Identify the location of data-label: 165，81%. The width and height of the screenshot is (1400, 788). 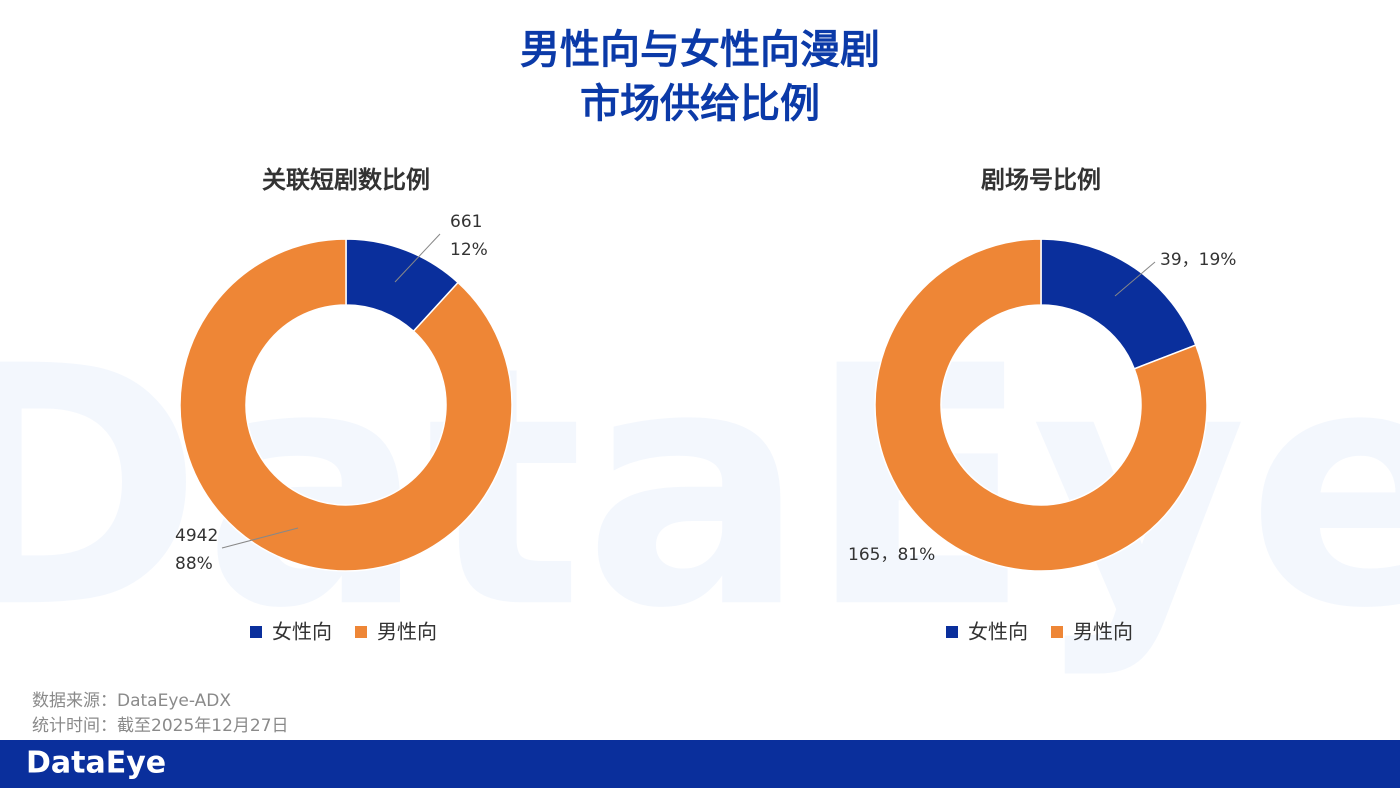
(891, 555).